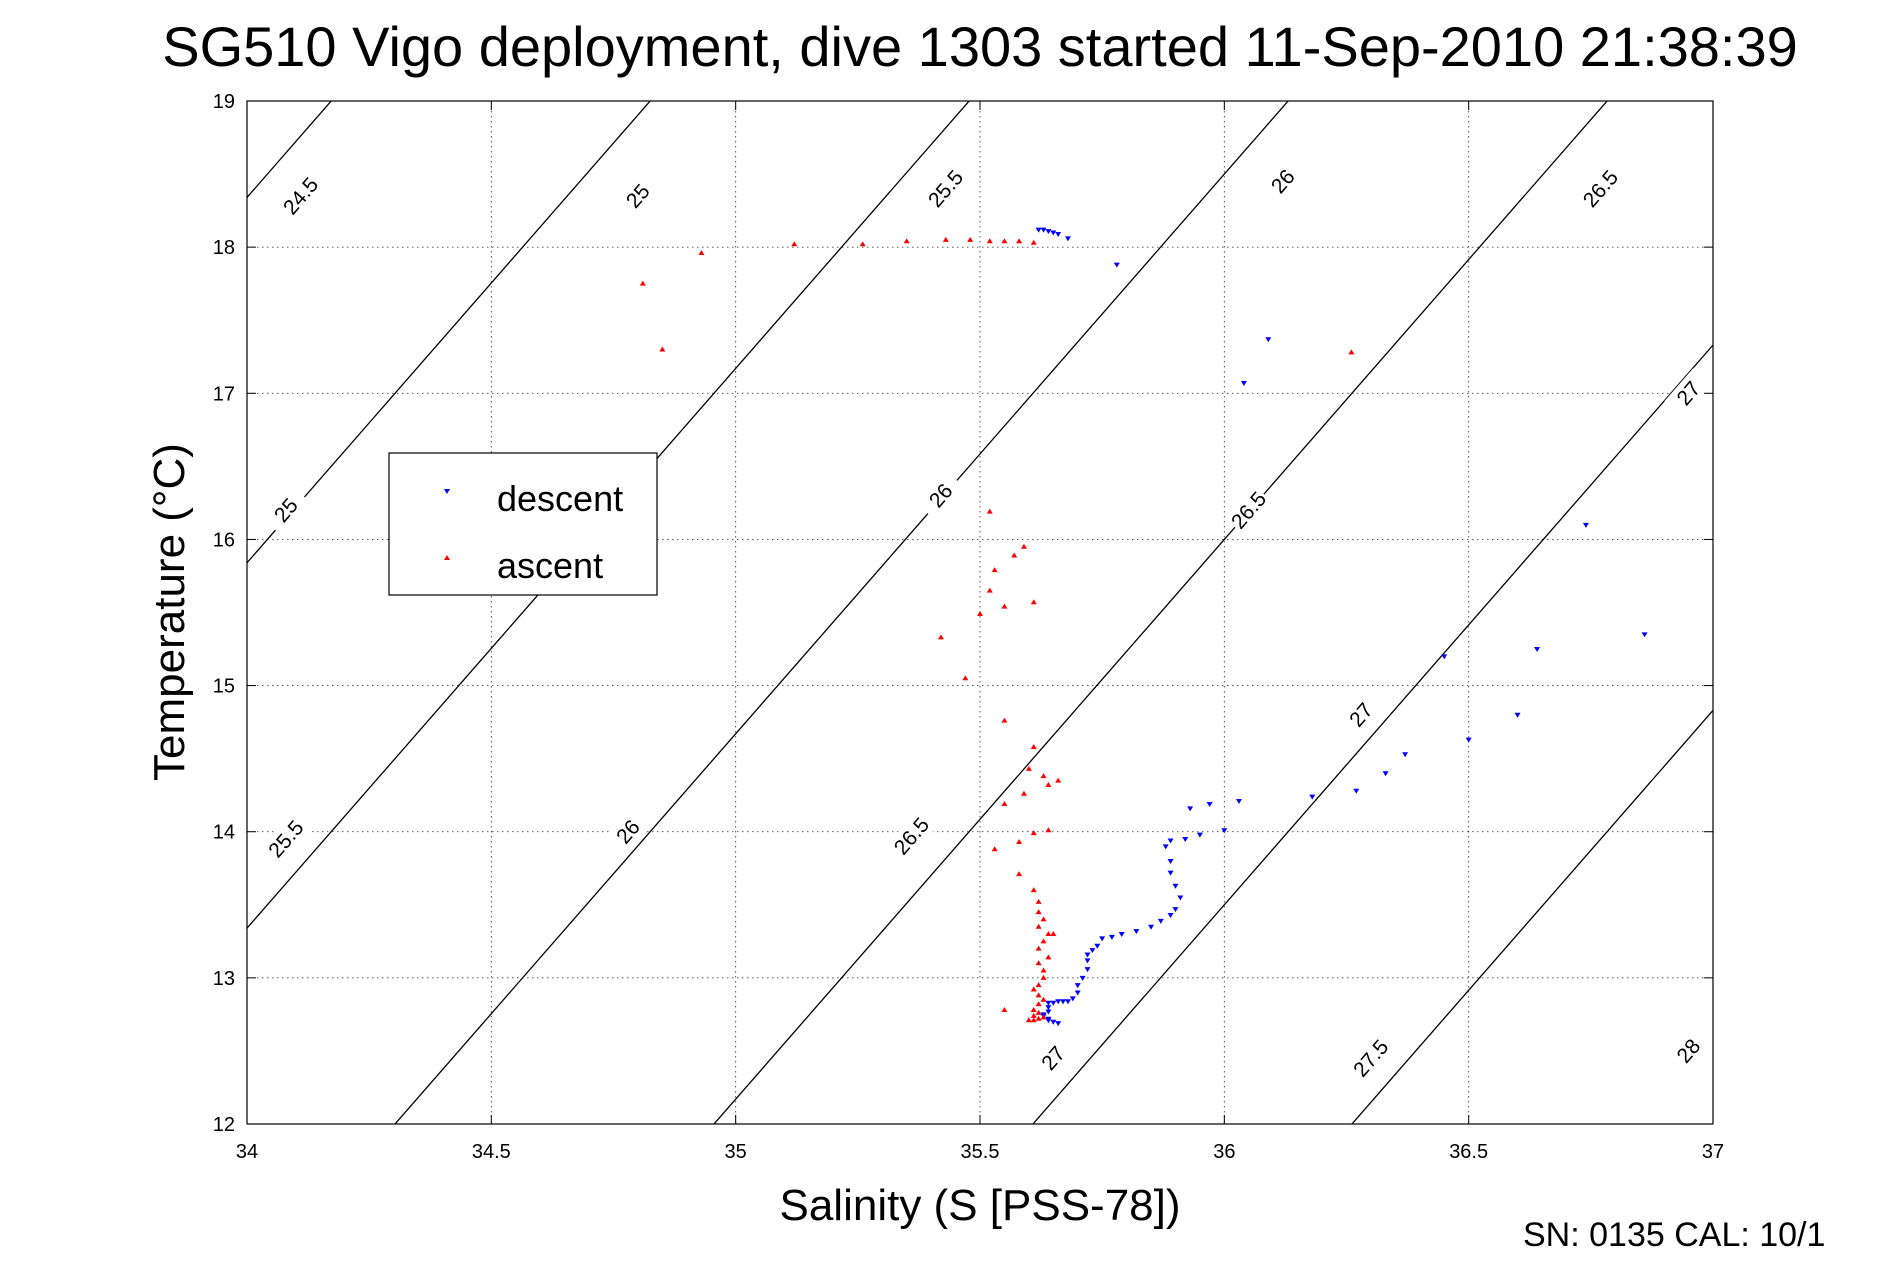 Image resolution: width=1891 pixels, height=1262 pixels. What do you see at coordinates (247, 1152) in the screenshot?
I see `x-tick-label: 34` at bounding box center [247, 1152].